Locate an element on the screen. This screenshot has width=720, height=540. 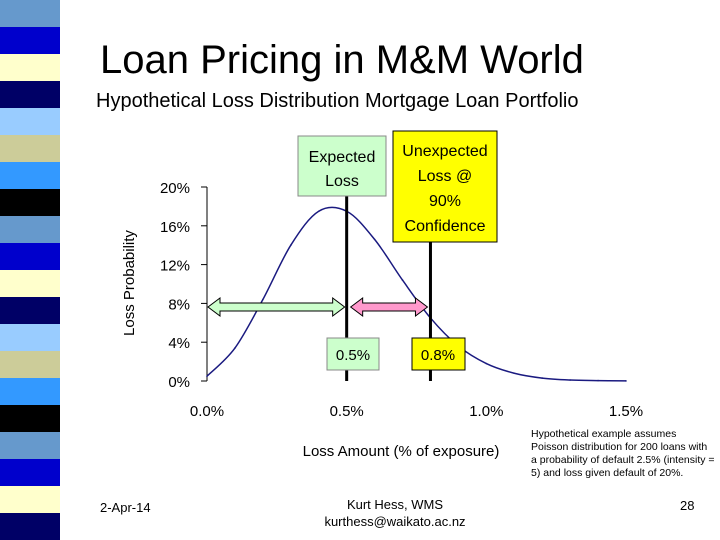
footer-date: 2-Apr-14 is located at coordinates (125, 507).